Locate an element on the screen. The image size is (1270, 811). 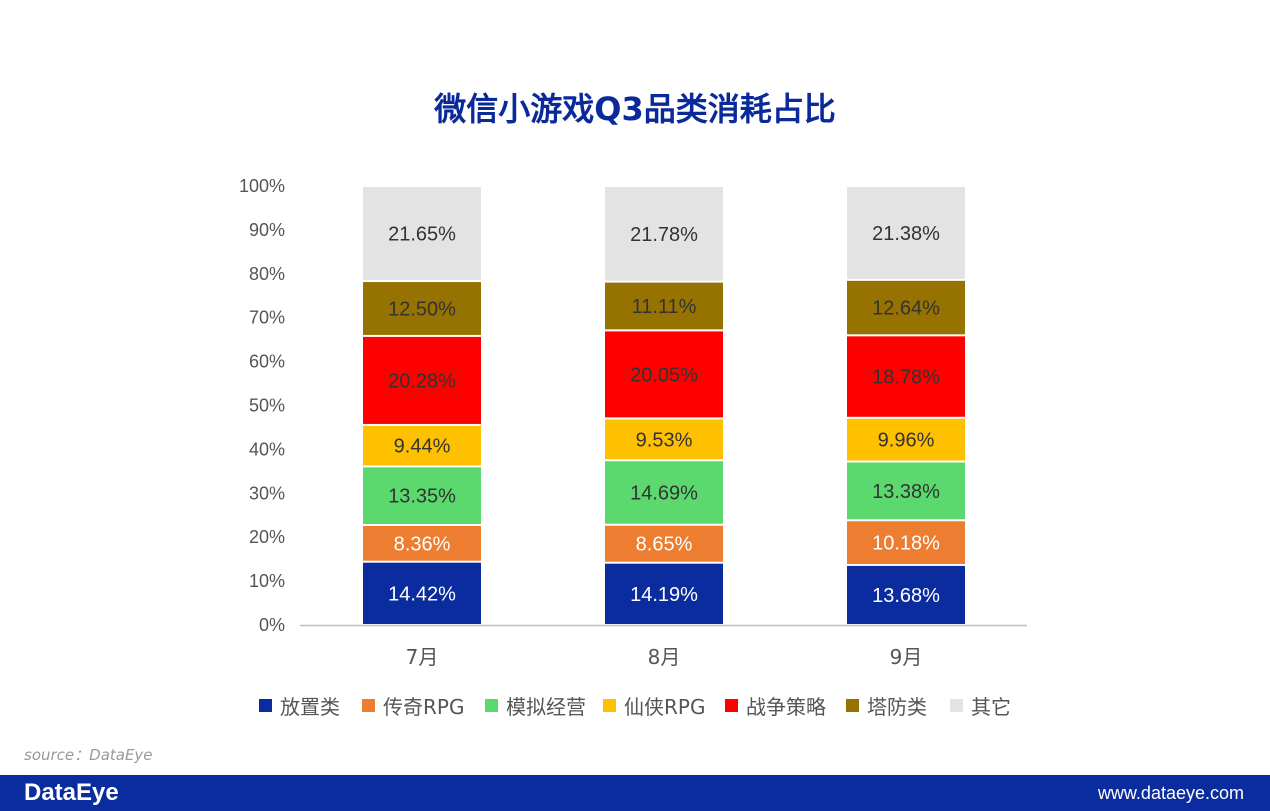
legend-label: 仙侠RPG is located at coordinates (664, 707).